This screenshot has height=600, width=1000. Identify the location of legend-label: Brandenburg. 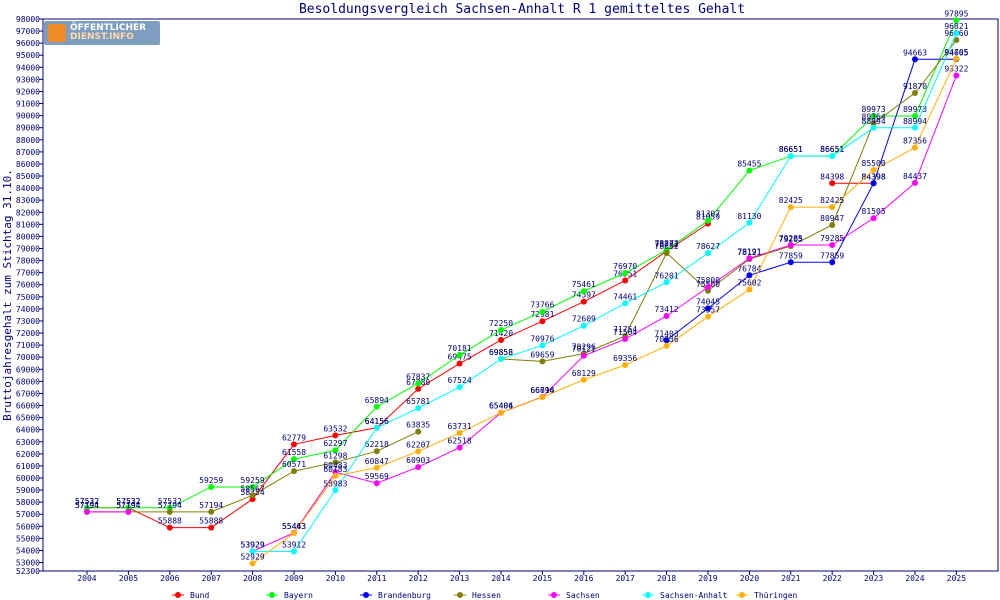
(404, 595).